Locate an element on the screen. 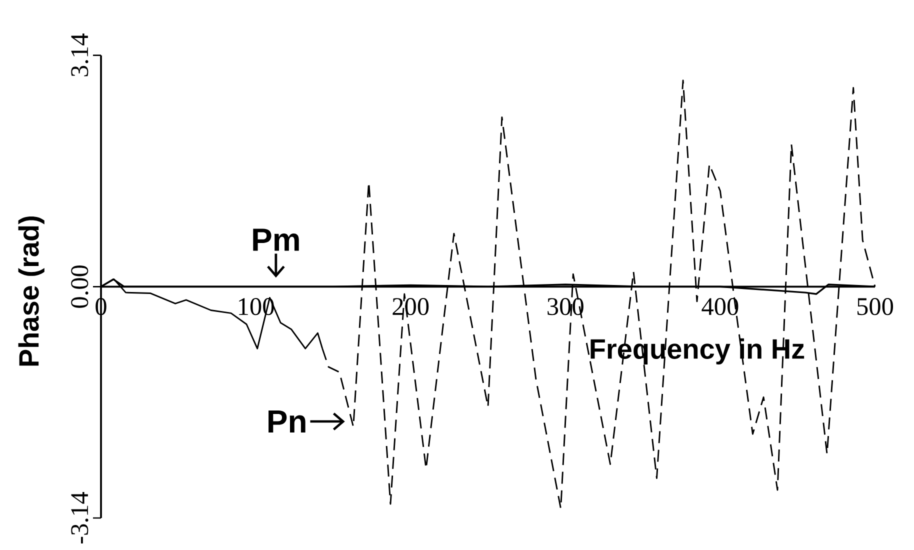 The height and width of the screenshot is (550, 914). x-tick-label: 300 is located at coordinates (566, 307).